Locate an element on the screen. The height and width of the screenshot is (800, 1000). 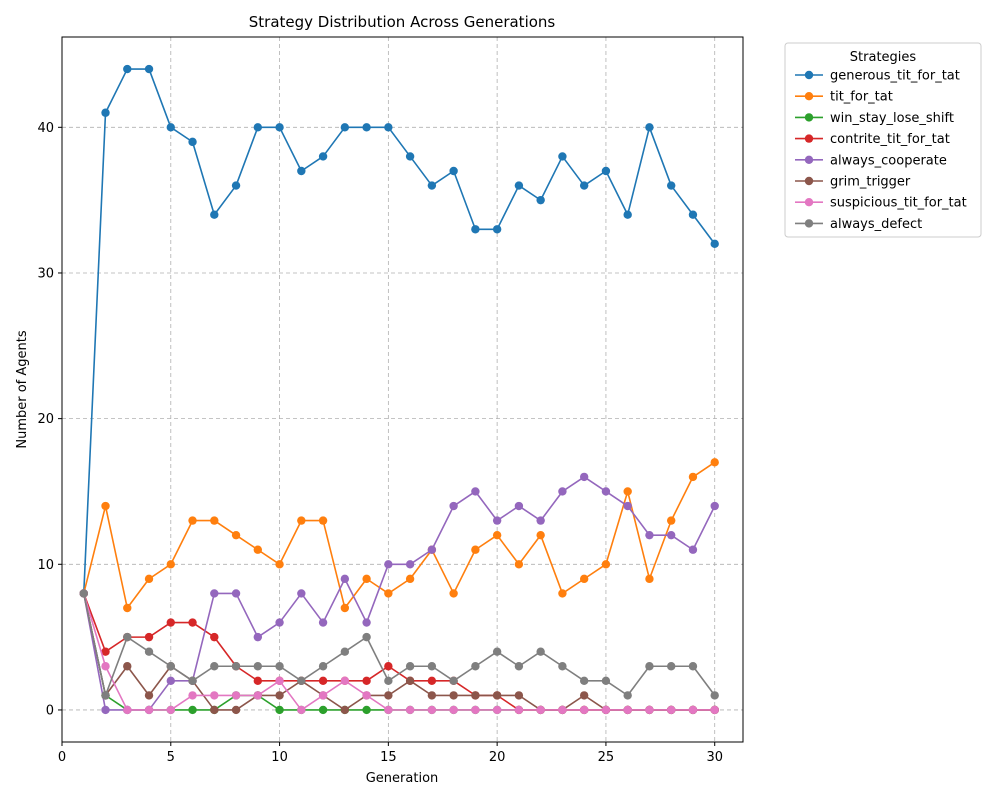
legend-item: suspicious_tit_for_tat is located at coordinates (881, 203).